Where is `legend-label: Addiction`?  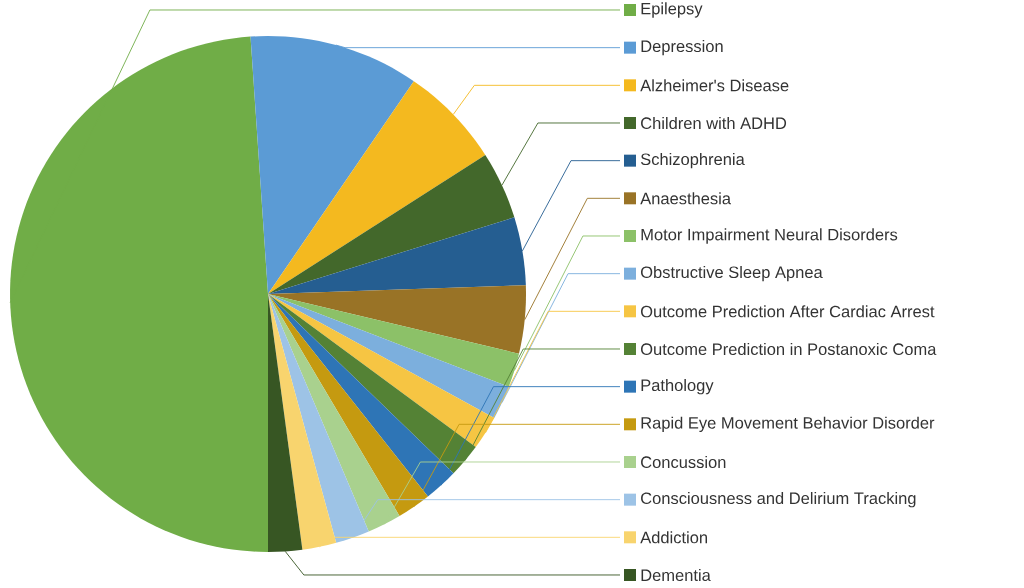
legend-label: Addiction is located at coordinates (674, 537).